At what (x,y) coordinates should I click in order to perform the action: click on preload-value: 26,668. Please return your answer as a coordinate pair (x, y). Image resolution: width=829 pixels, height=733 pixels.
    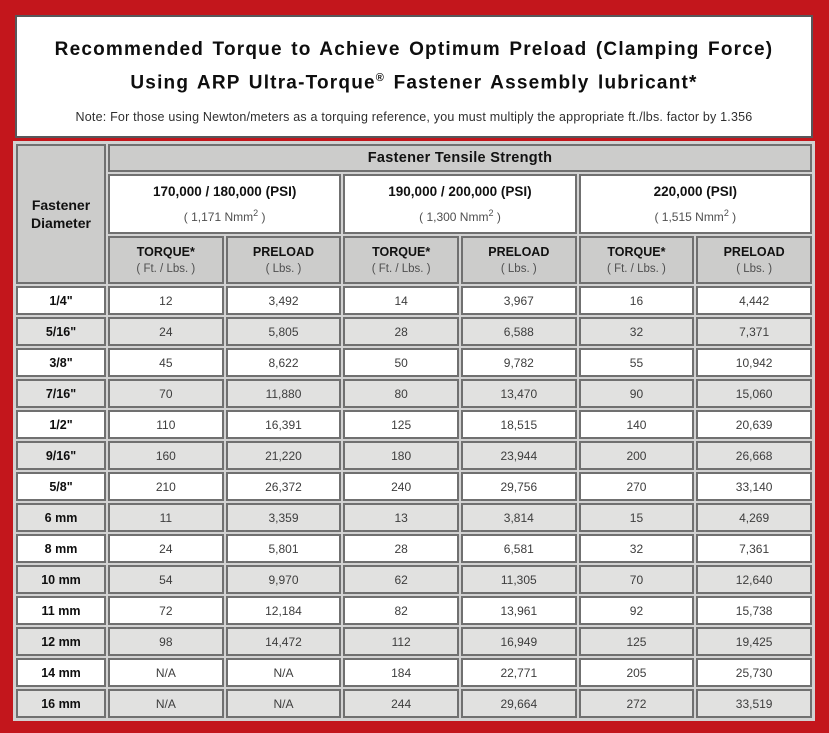
    Looking at the image, I should click on (754, 456).